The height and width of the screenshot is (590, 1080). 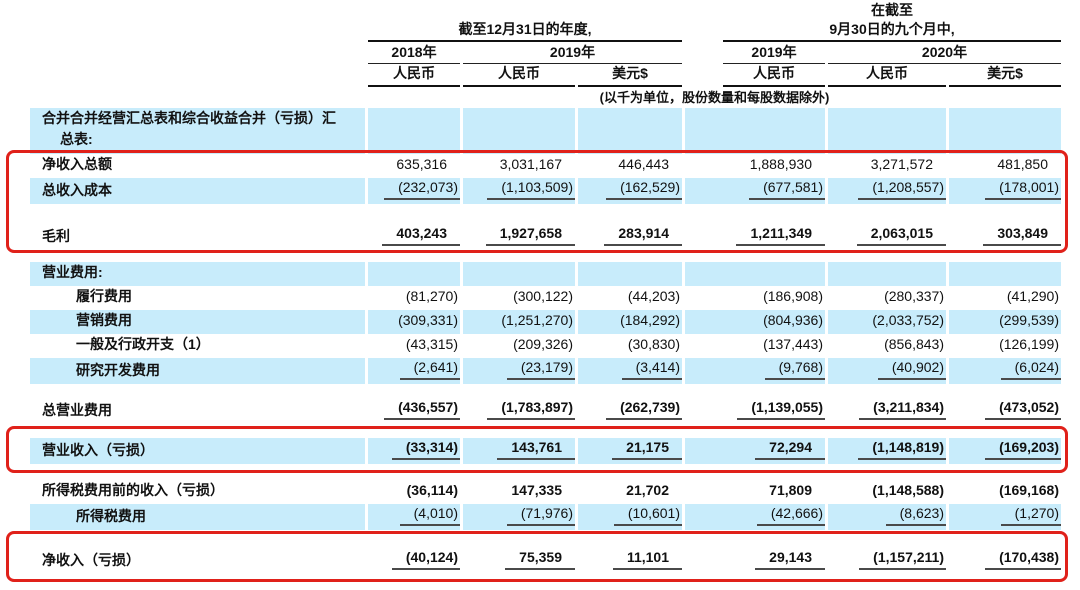 I want to click on cell-value: 1,888,930, so click(x=755, y=166).